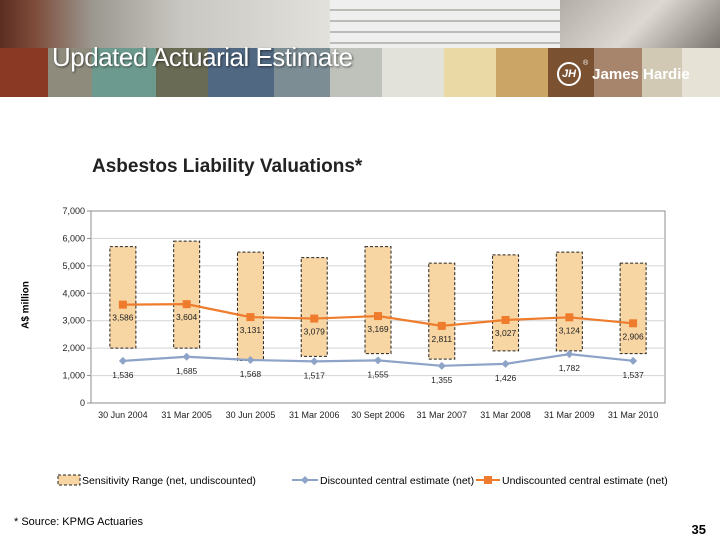 This screenshot has width=720, height=540. Describe the element at coordinates (305, 480) in the screenshot. I see `legend-discounted-marker` at that location.